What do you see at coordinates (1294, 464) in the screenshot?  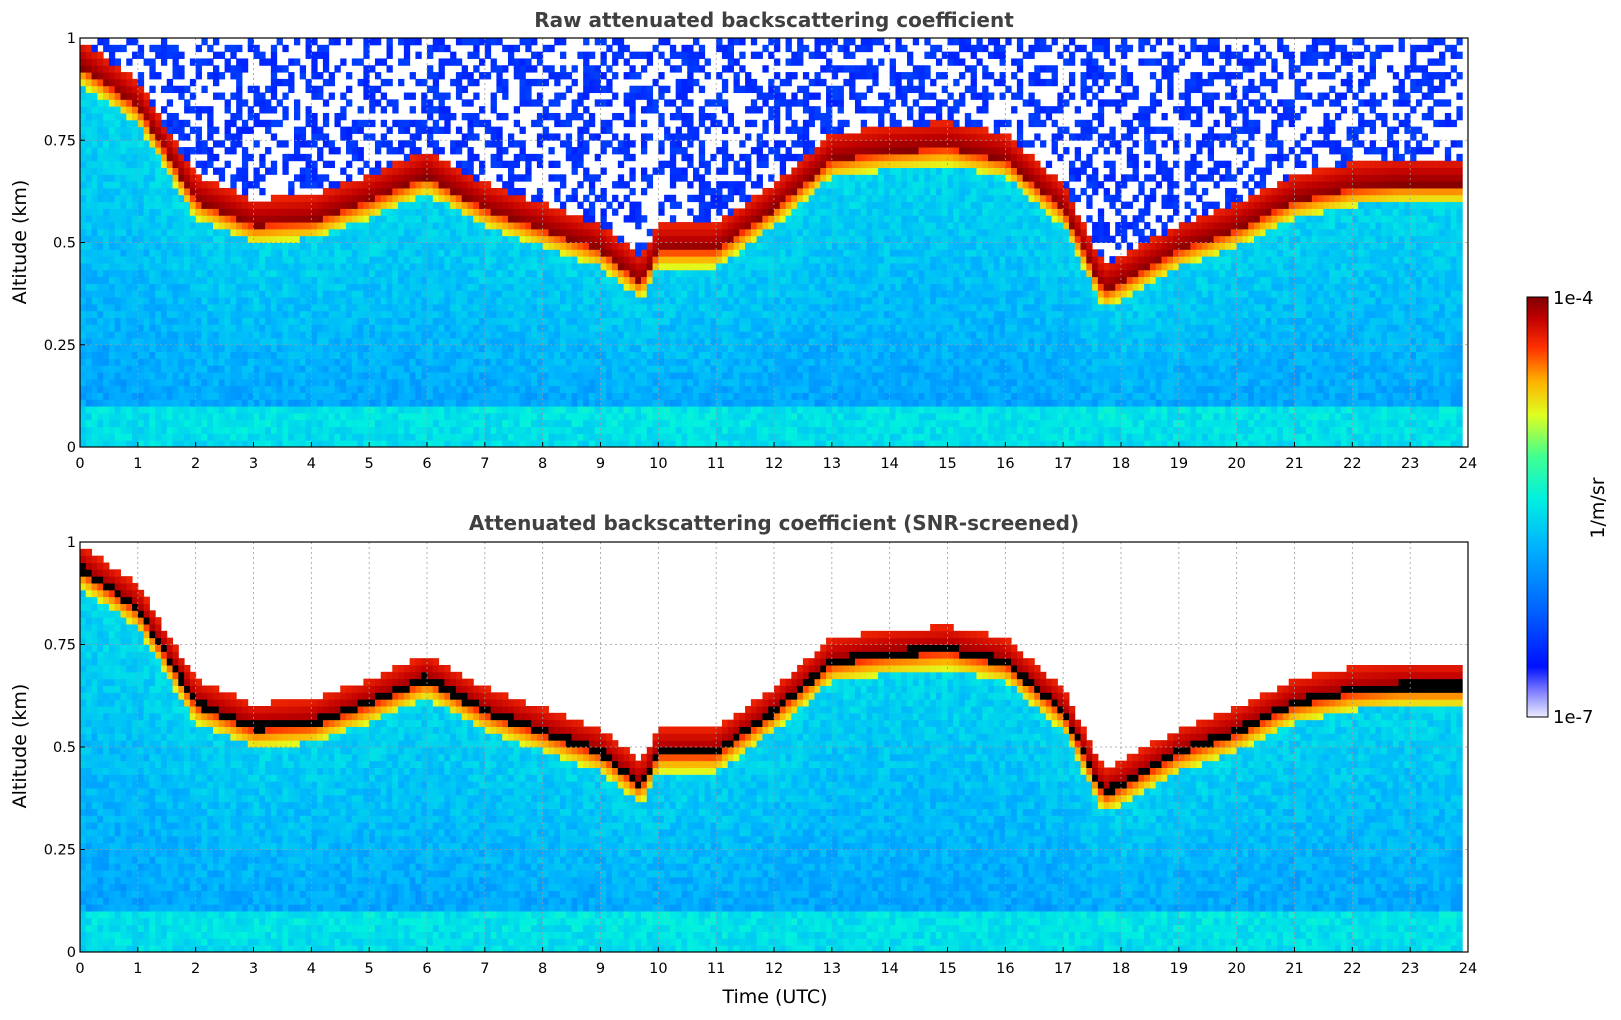 I see `top-x-tick-label: 21` at bounding box center [1294, 464].